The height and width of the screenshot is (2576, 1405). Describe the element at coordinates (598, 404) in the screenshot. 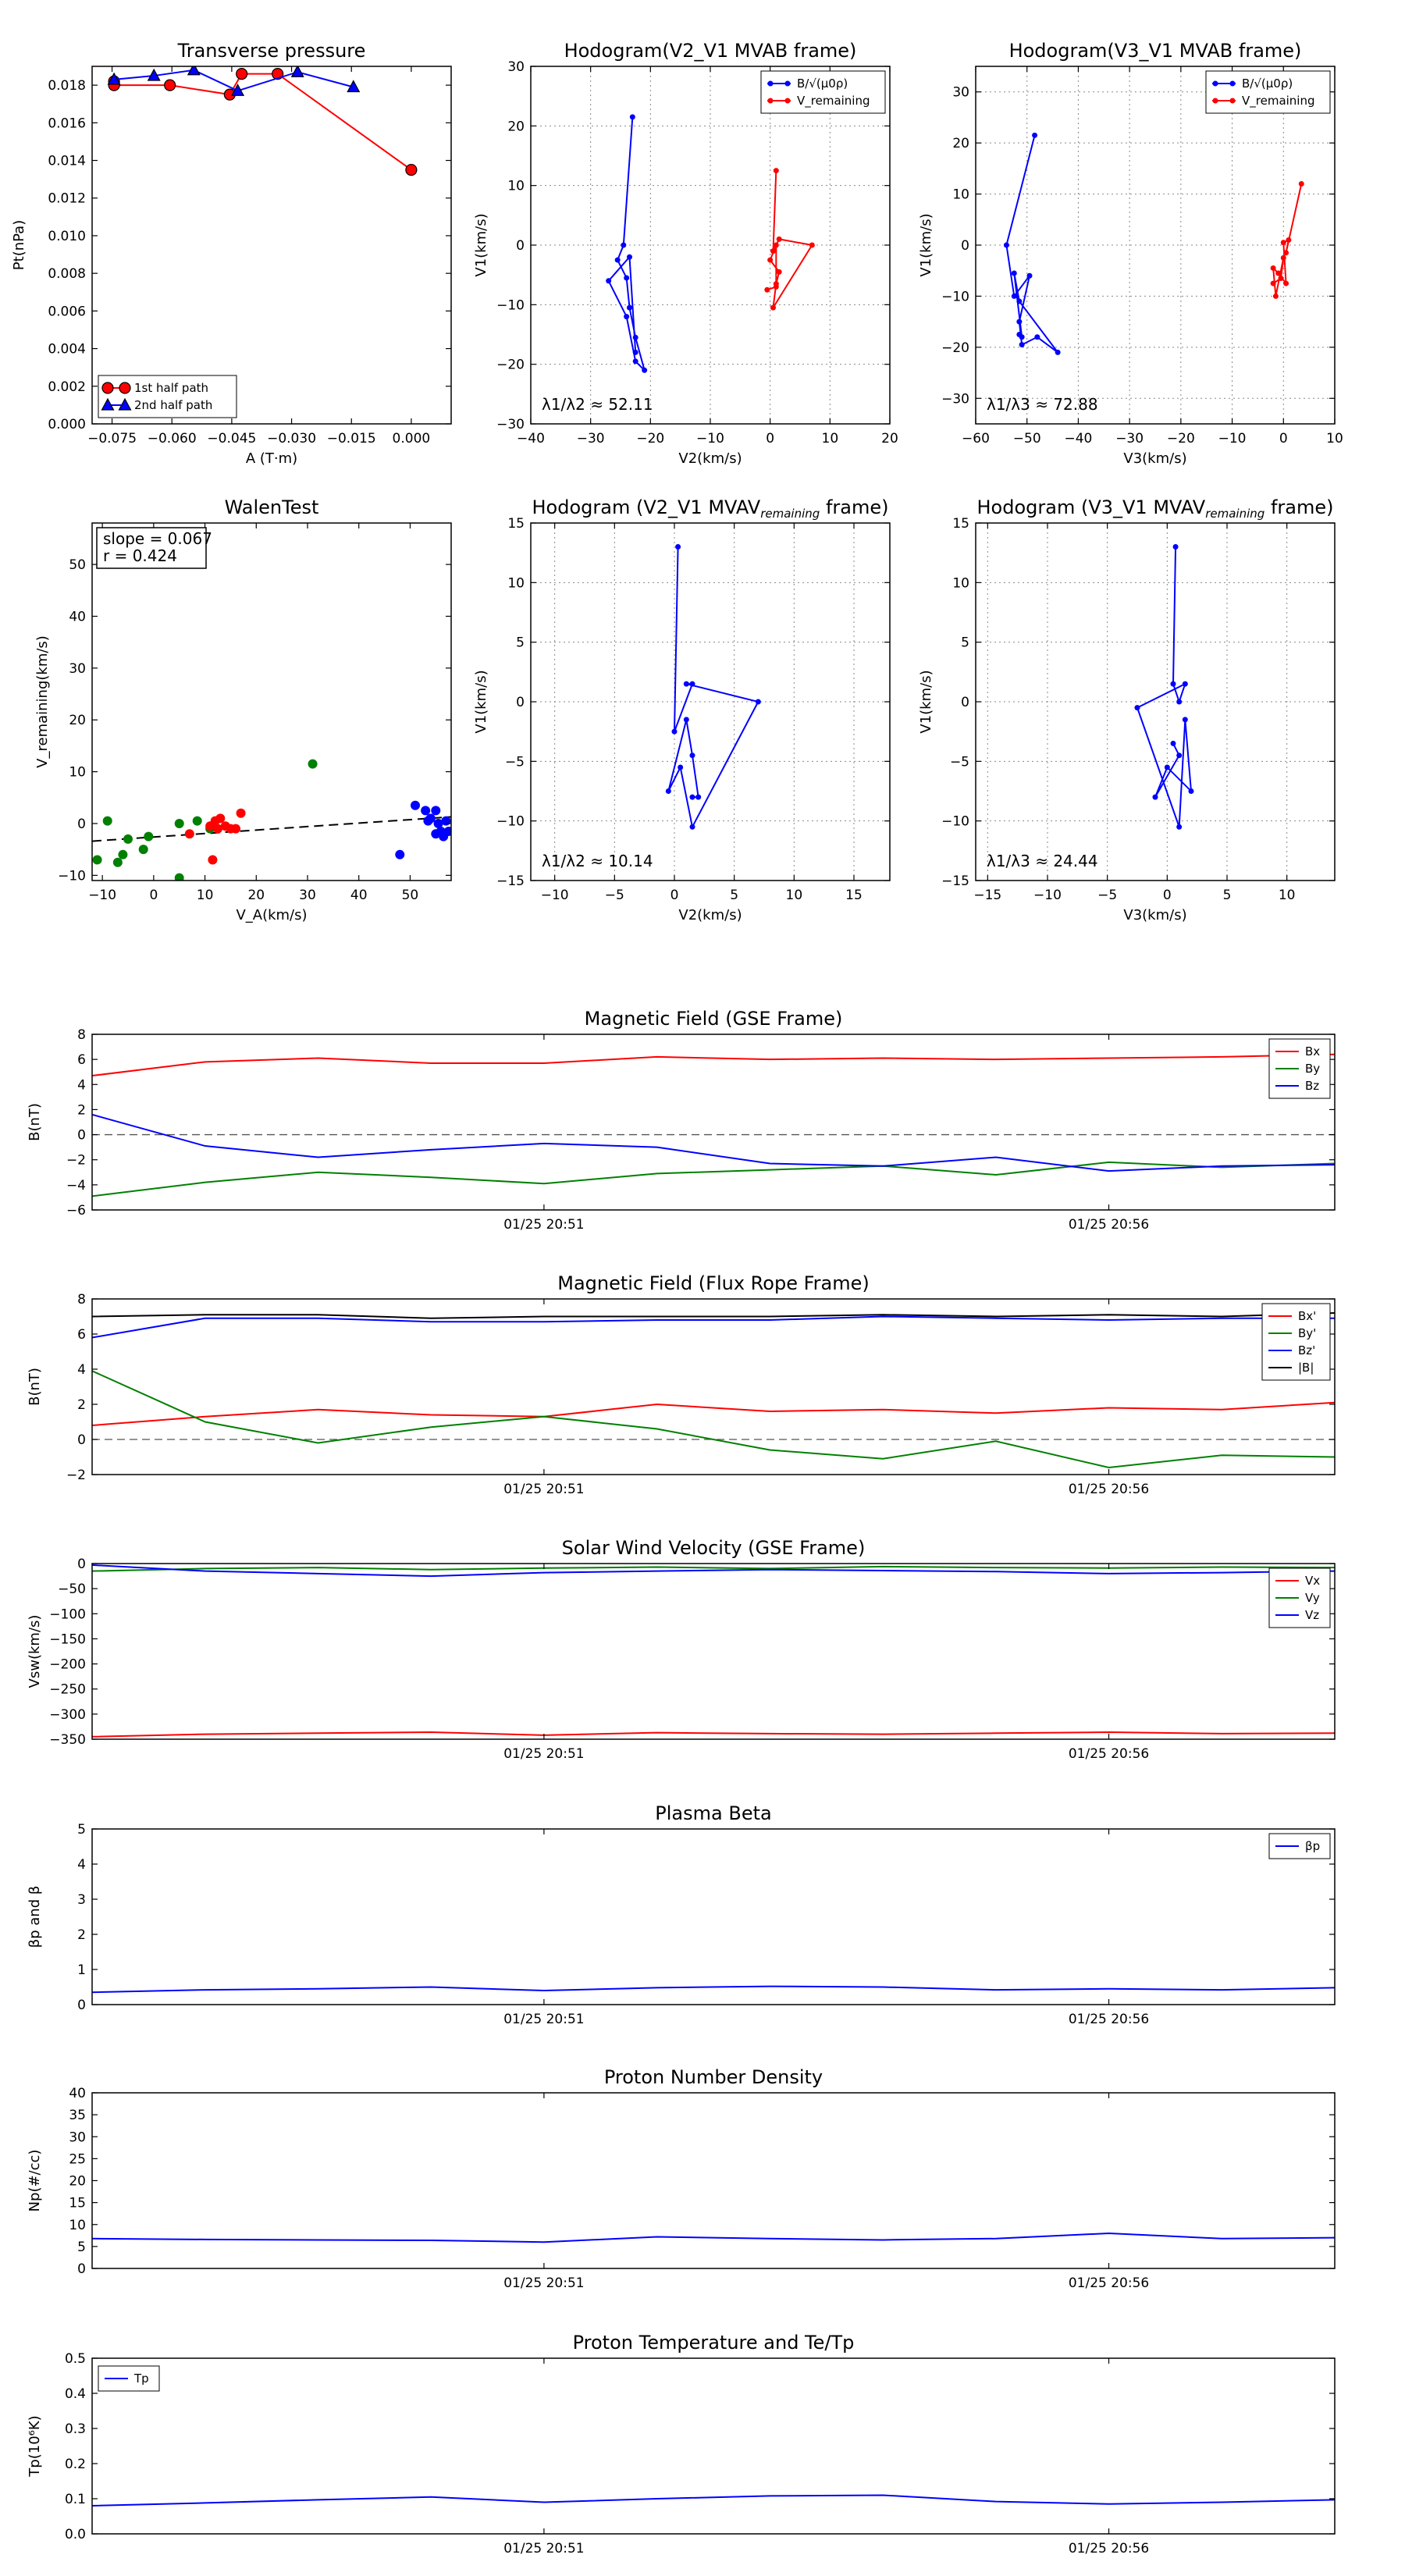

I see `eigen-ratio: λ1/λ2 ≈ 52.11` at that location.